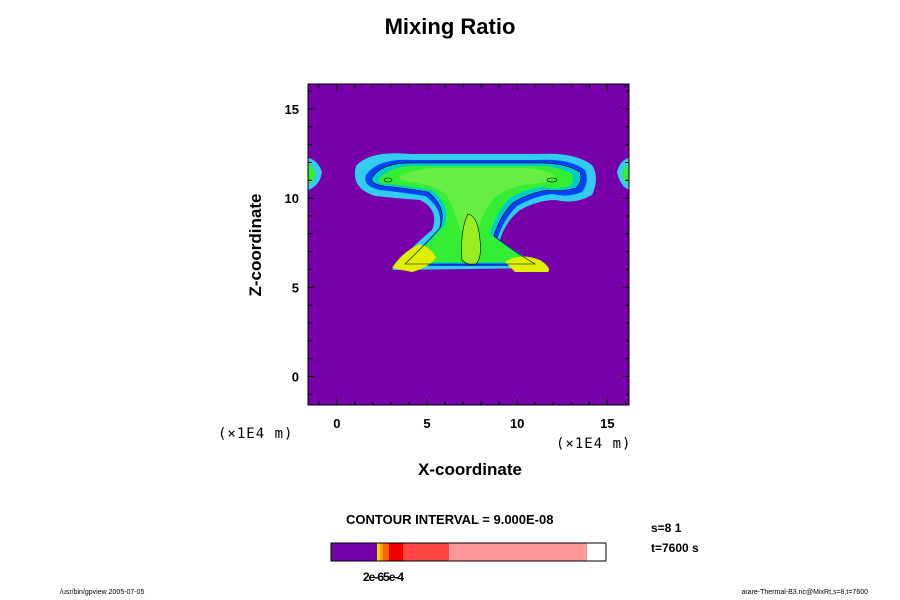 The height and width of the screenshot is (600, 900). What do you see at coordinates (383, 577) in the screenshot?
I see `colorbar-label: 2e-65e-4` at bounding box center [383, 577].